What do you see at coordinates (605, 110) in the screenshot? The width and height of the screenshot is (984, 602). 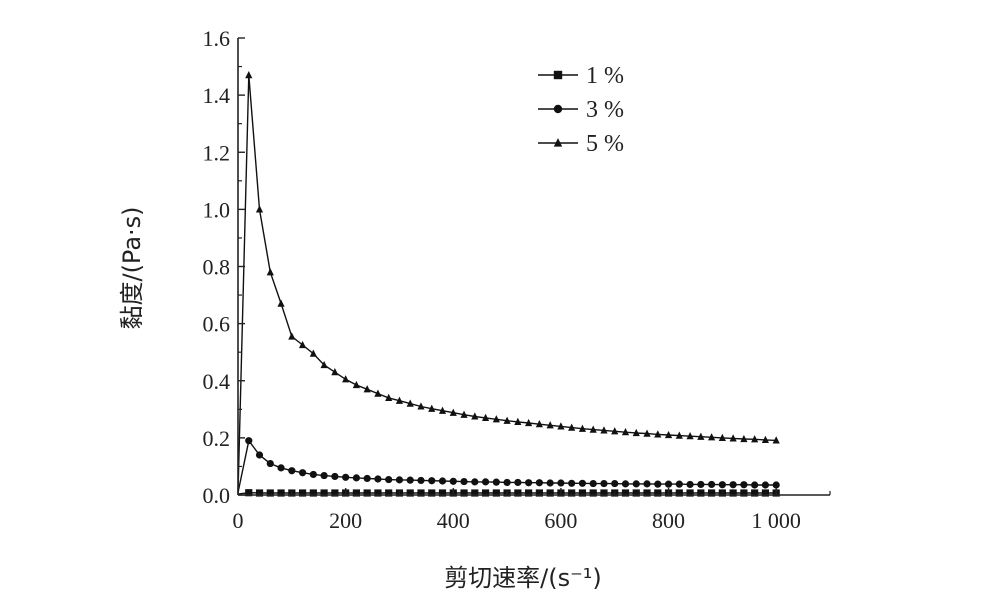 I see `legend-label: 3 %` at bounding box center [605, 110].